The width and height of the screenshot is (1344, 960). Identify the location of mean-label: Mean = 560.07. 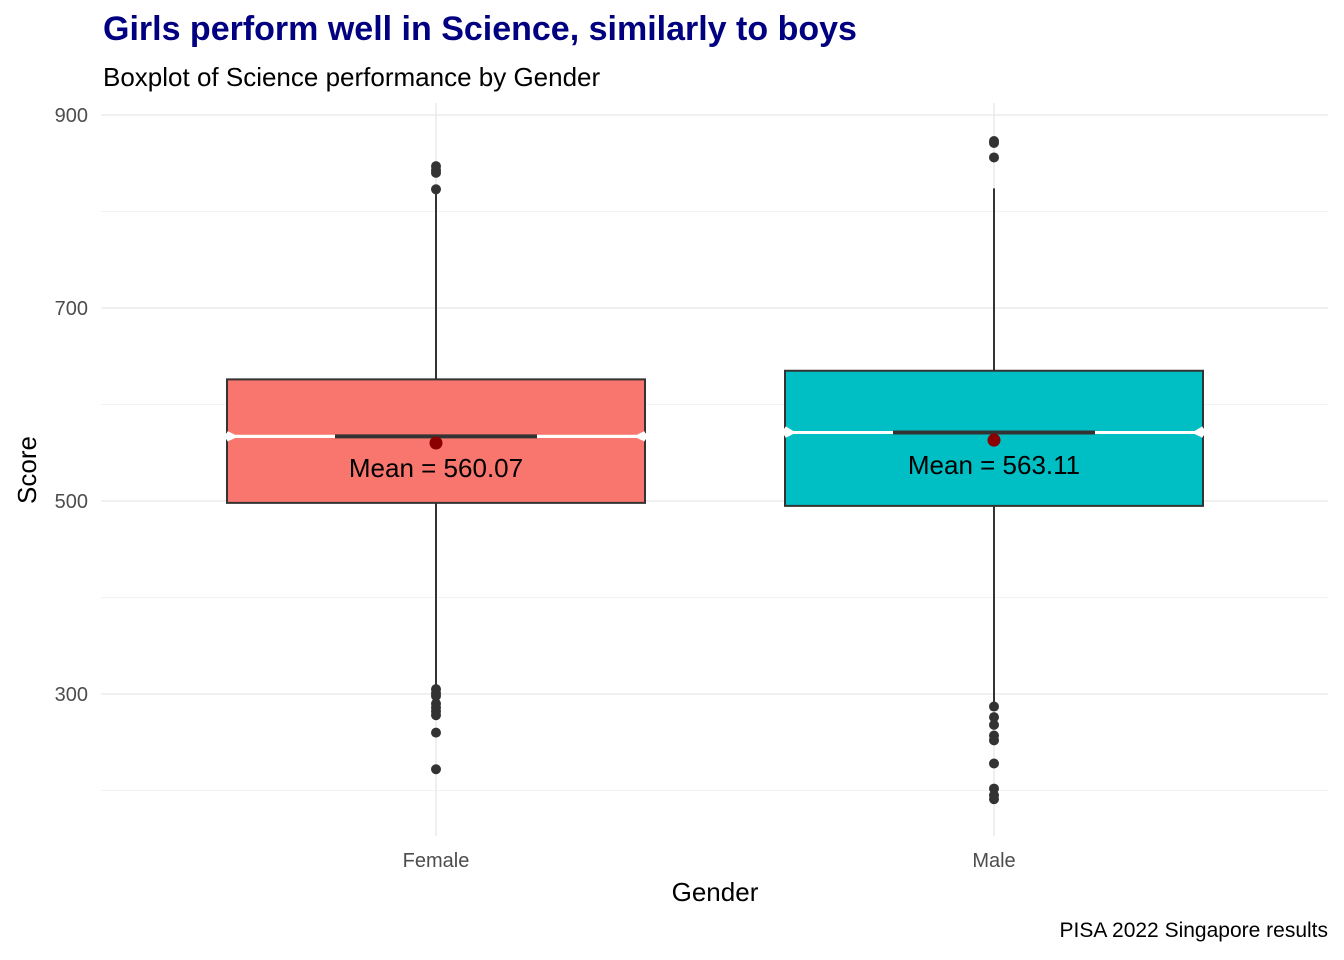
(436, 468).